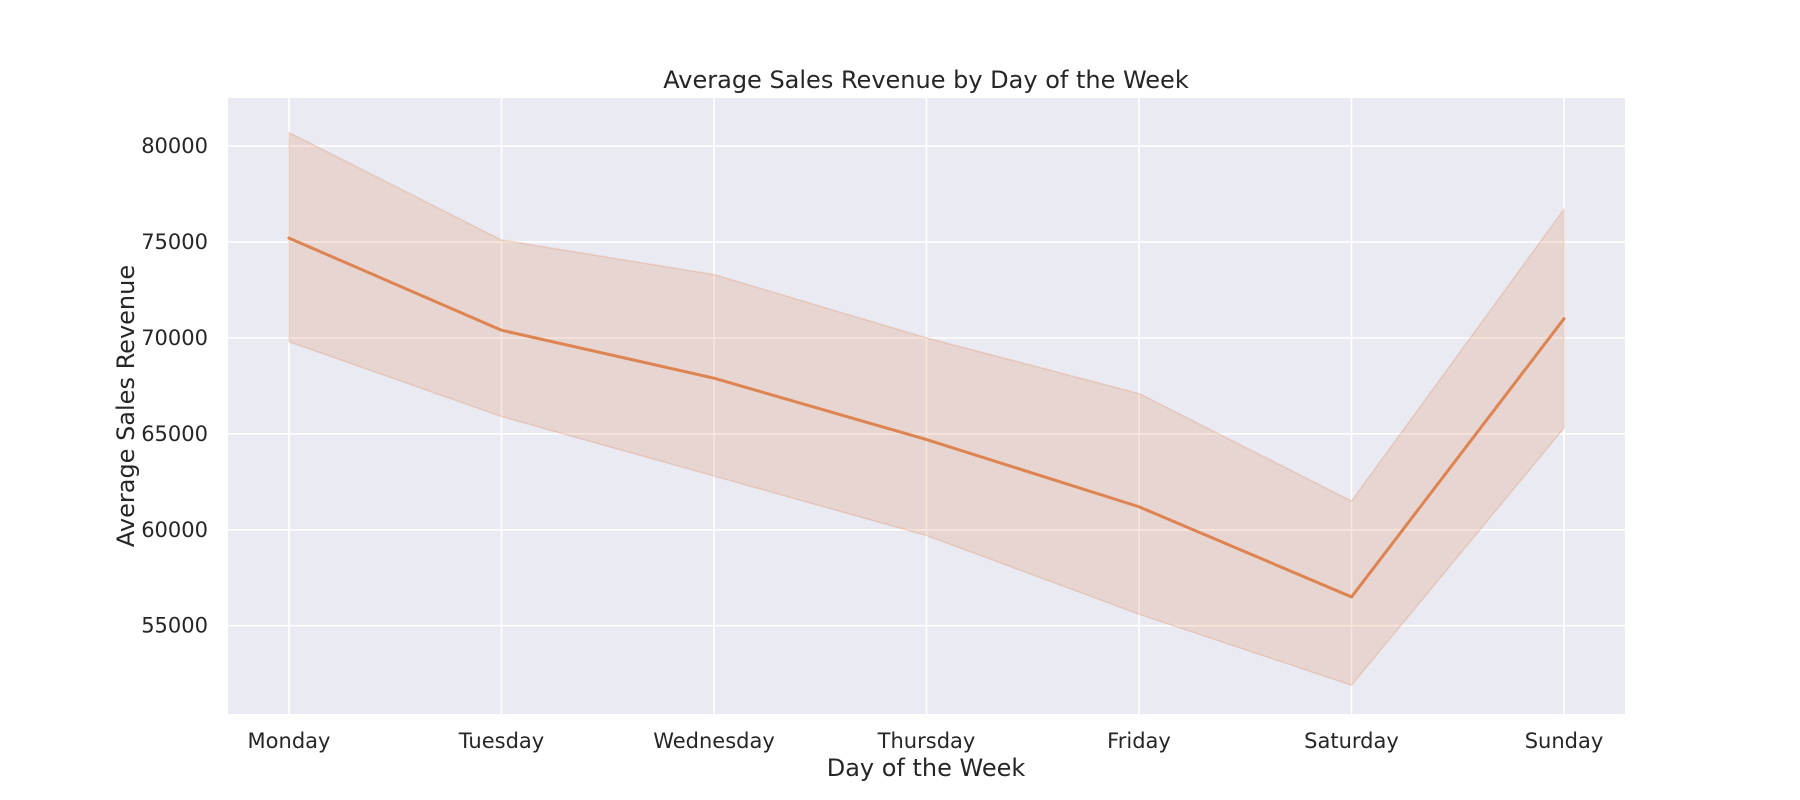 This screenshot has height=800, width=1800. Describe the element at coordinates (174, 338) in the screenshot. I see `y-tick-label: 70000` at that location.